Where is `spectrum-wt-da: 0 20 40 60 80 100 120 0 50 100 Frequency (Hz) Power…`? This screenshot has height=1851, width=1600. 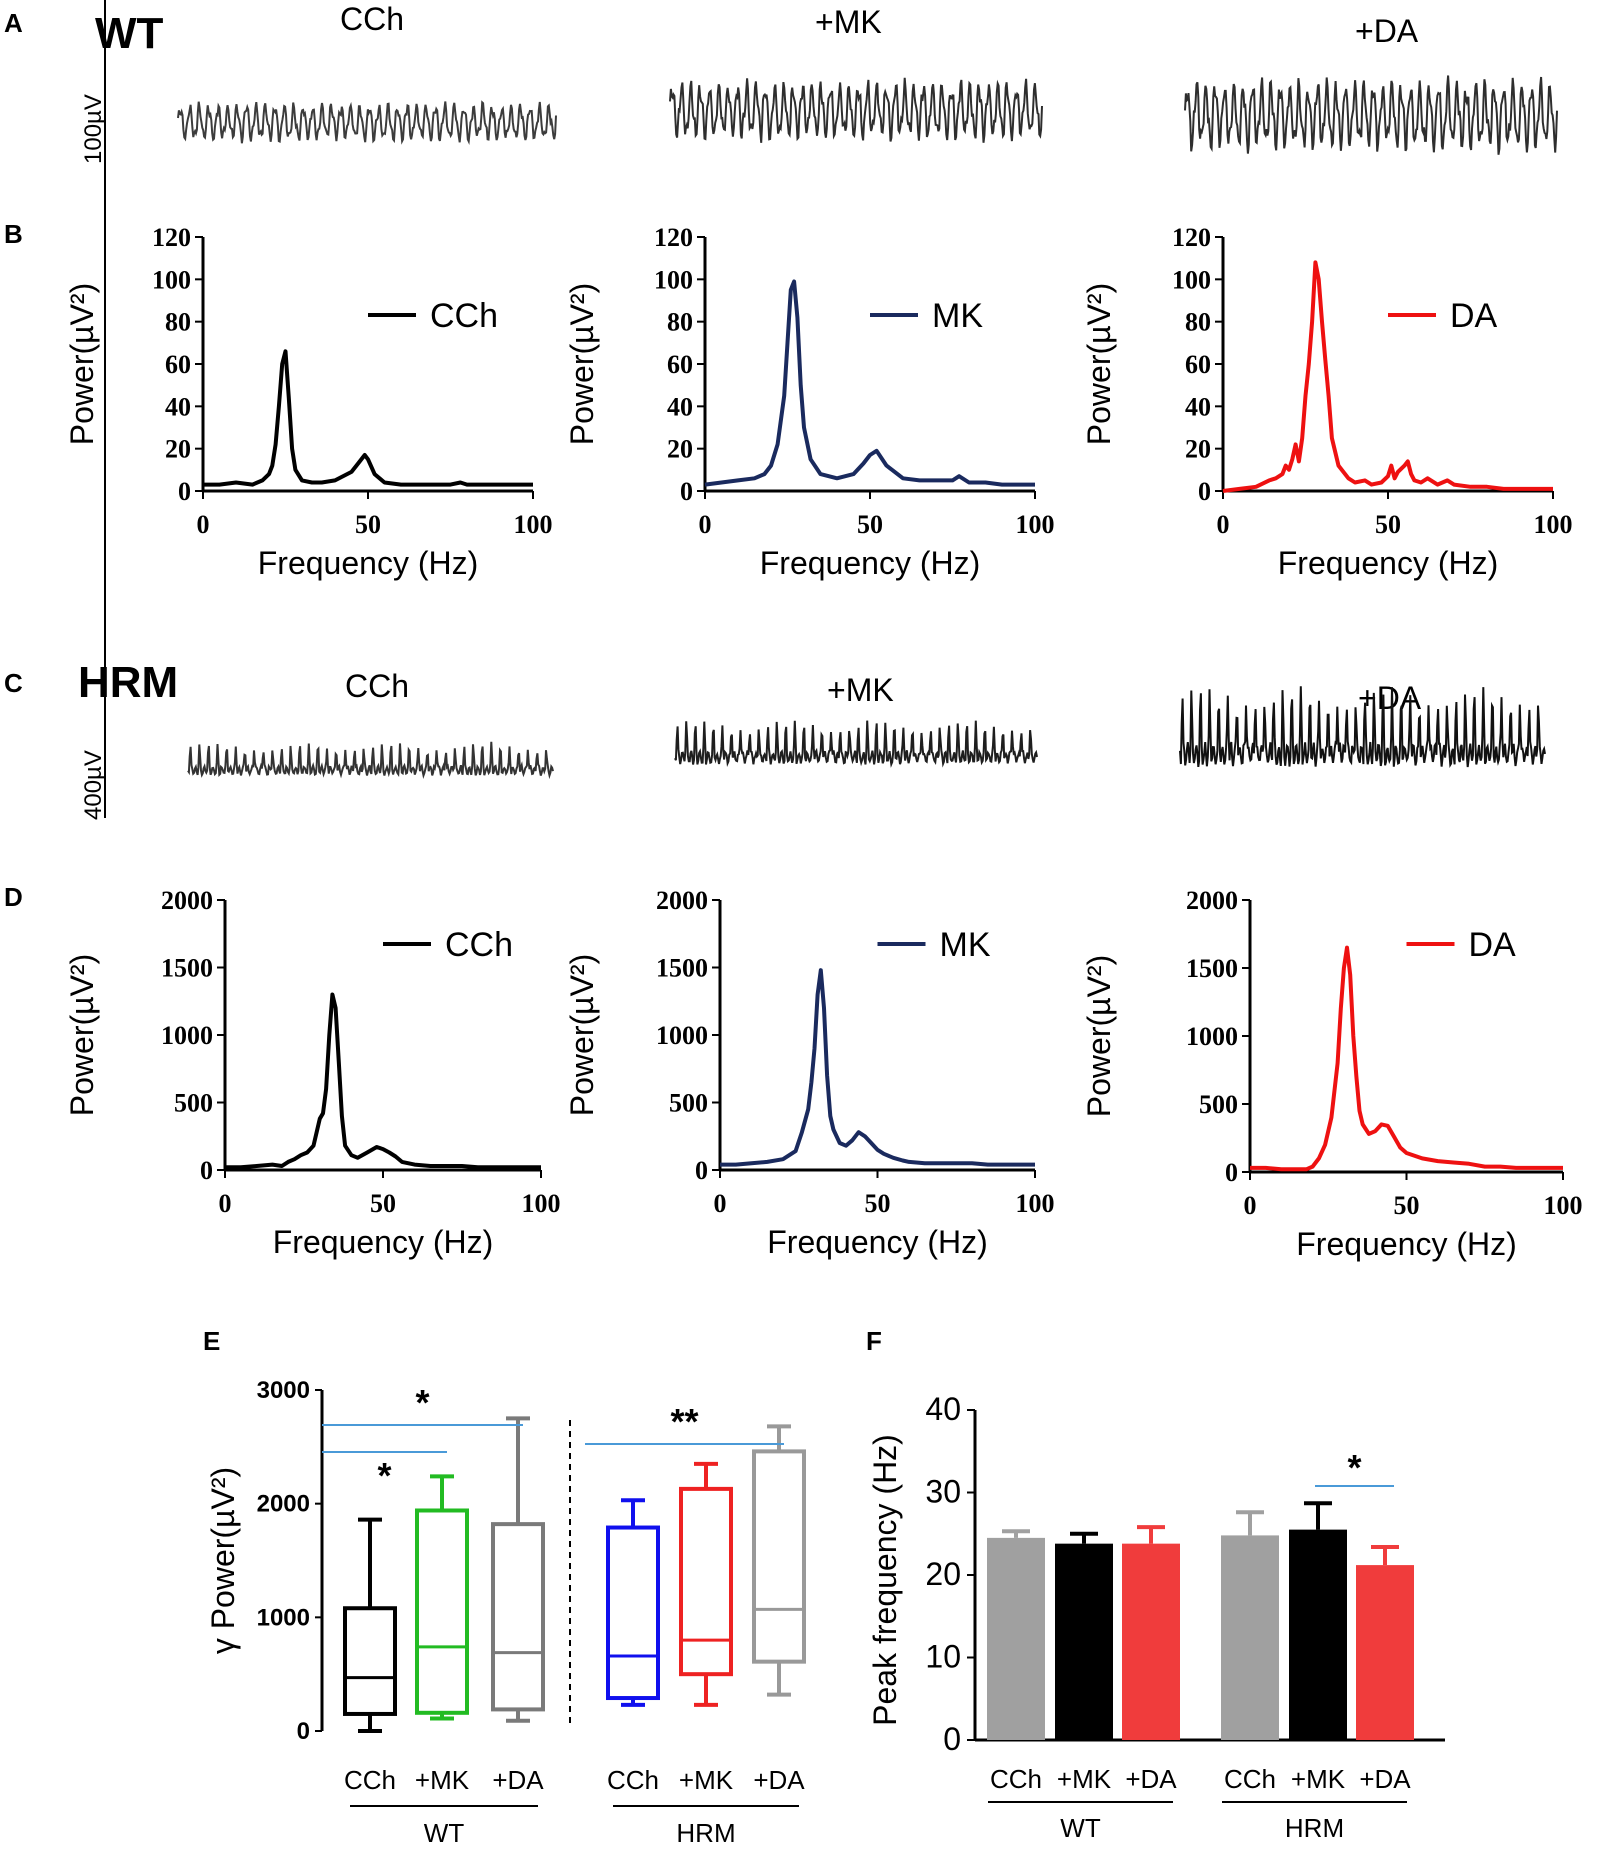 spectrum-wt-da: 0 20 40 60 80 100 120 0 50 100 Frequency (Hz) Power… is located at coordinates (1327, 402).